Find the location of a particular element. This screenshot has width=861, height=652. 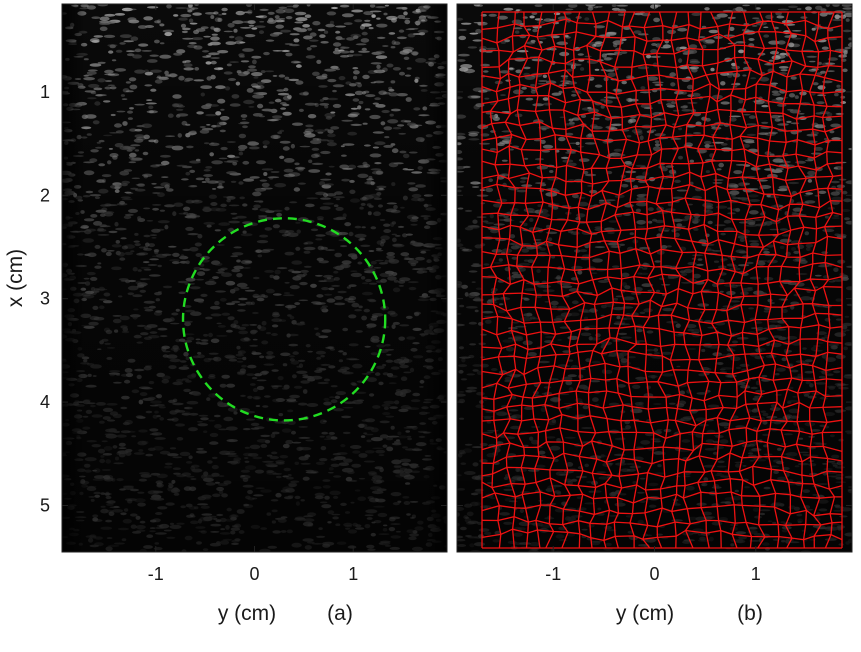

y-tick-label: 1 is located at coordinates (45, 92).